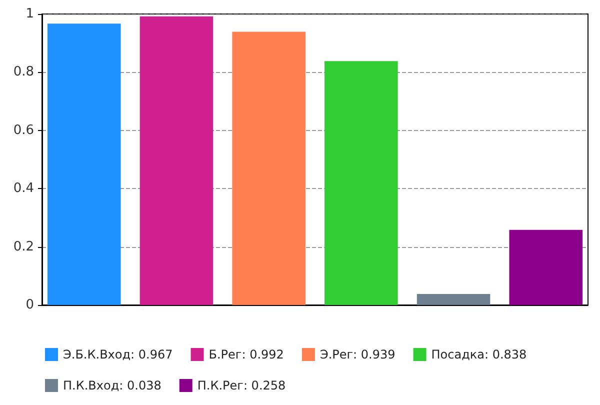 The height and width of the screenshot is (405, 600). I want to click on y-tick-label: 0.8, so click(23, 72).